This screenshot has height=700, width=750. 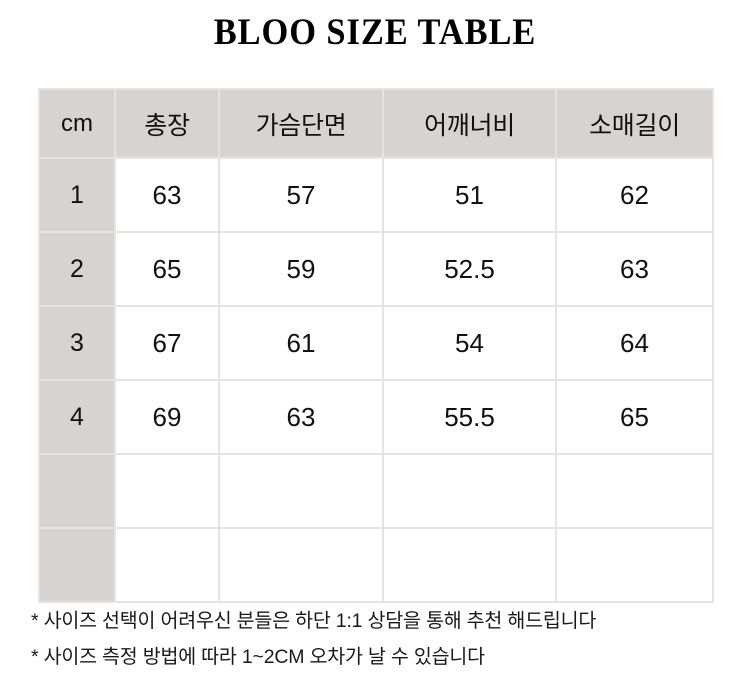 What do you see at coordinates (375, 32) in the screenshot?
I see `page-title: BLOO SIZE TABLE` at bounding box center [375, 32].